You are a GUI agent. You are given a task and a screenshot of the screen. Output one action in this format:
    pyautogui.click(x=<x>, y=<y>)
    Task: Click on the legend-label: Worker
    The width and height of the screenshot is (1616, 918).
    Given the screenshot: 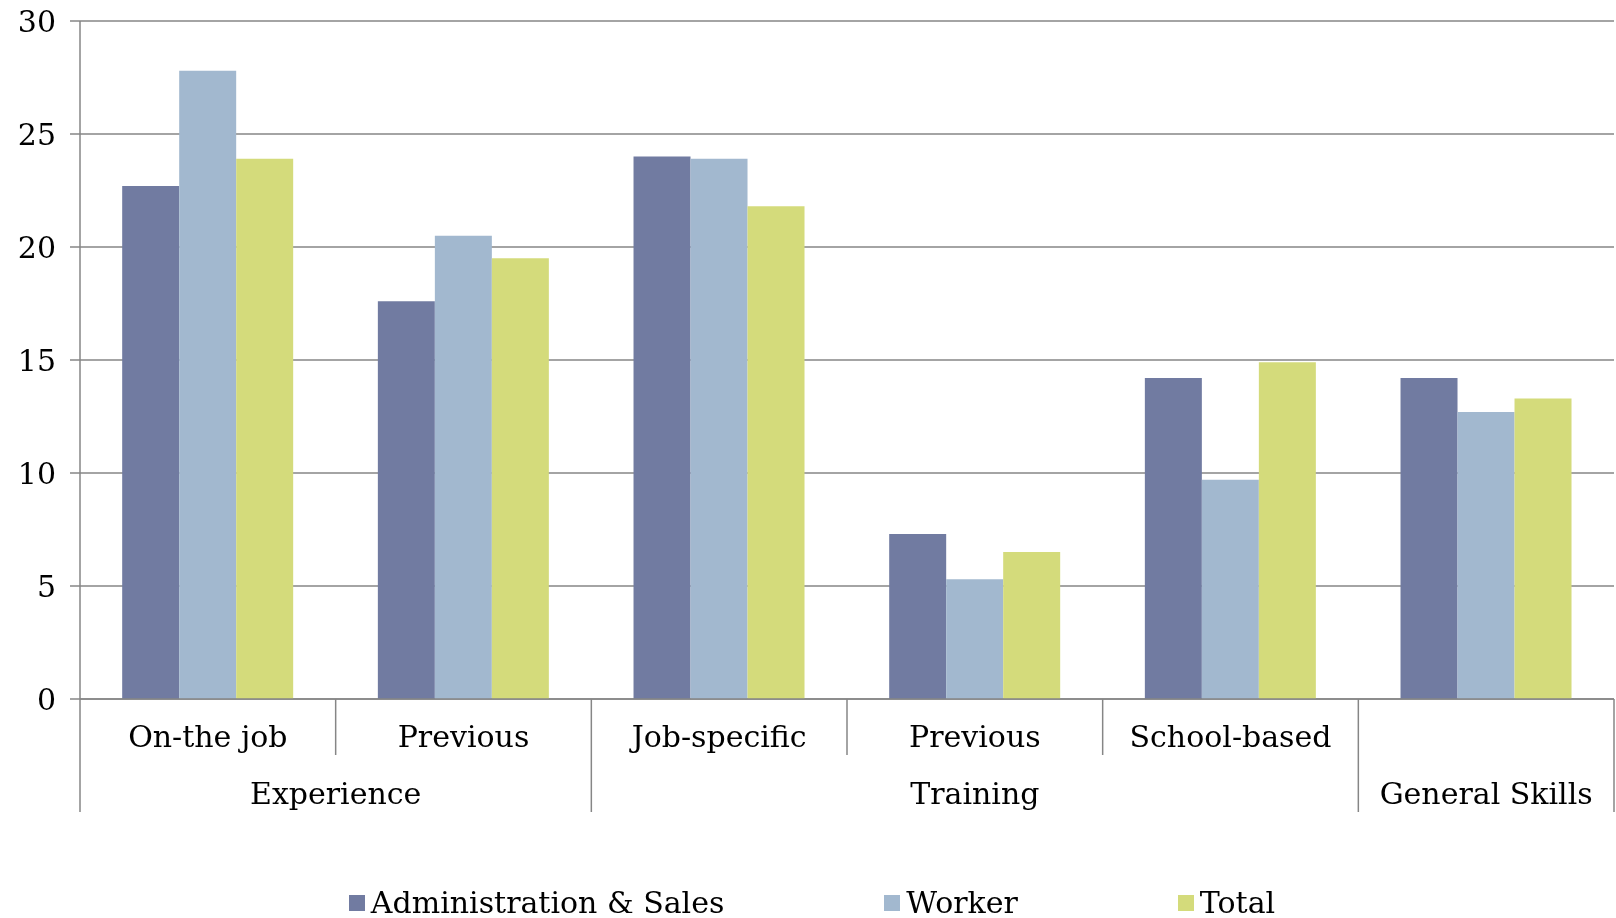 What is the action you would take?
    pyautogui.click(x=962, y=901)
    